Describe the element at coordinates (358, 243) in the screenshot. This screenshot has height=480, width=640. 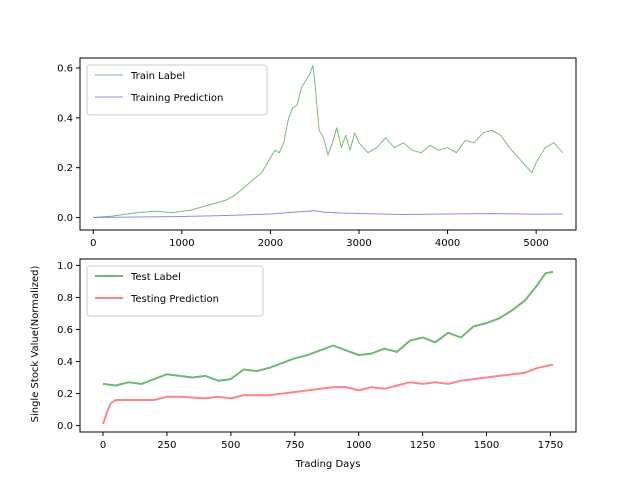
I see `x-tick-label: 3000` at that location.